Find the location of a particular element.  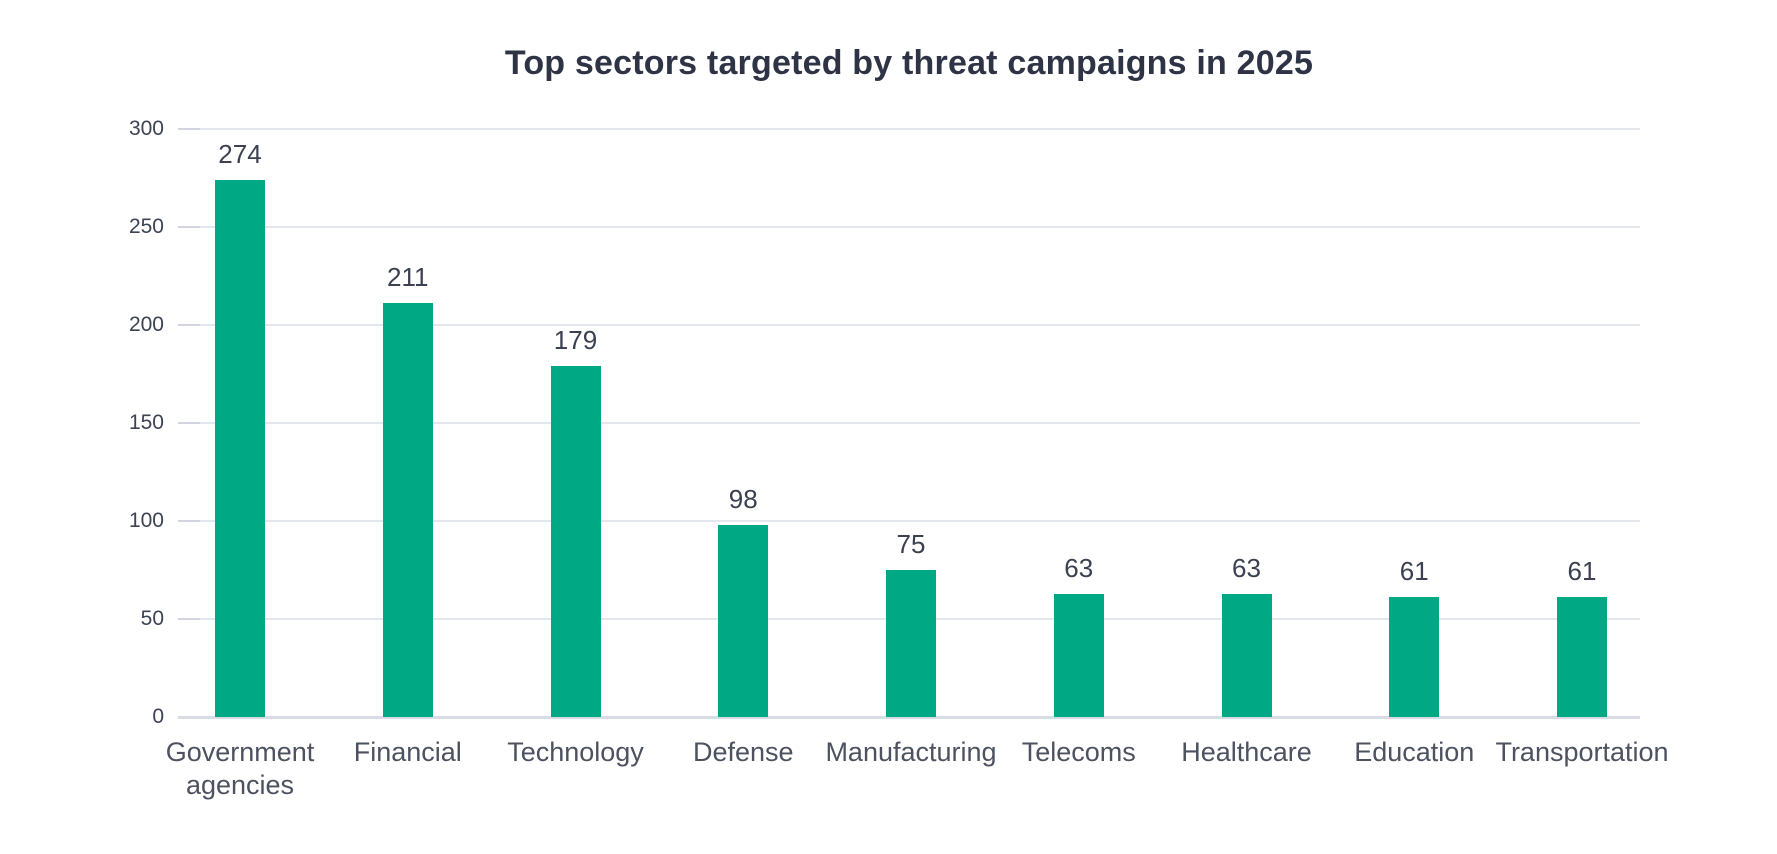

y-axis-label: 50 is located at coordinates (152, 618).